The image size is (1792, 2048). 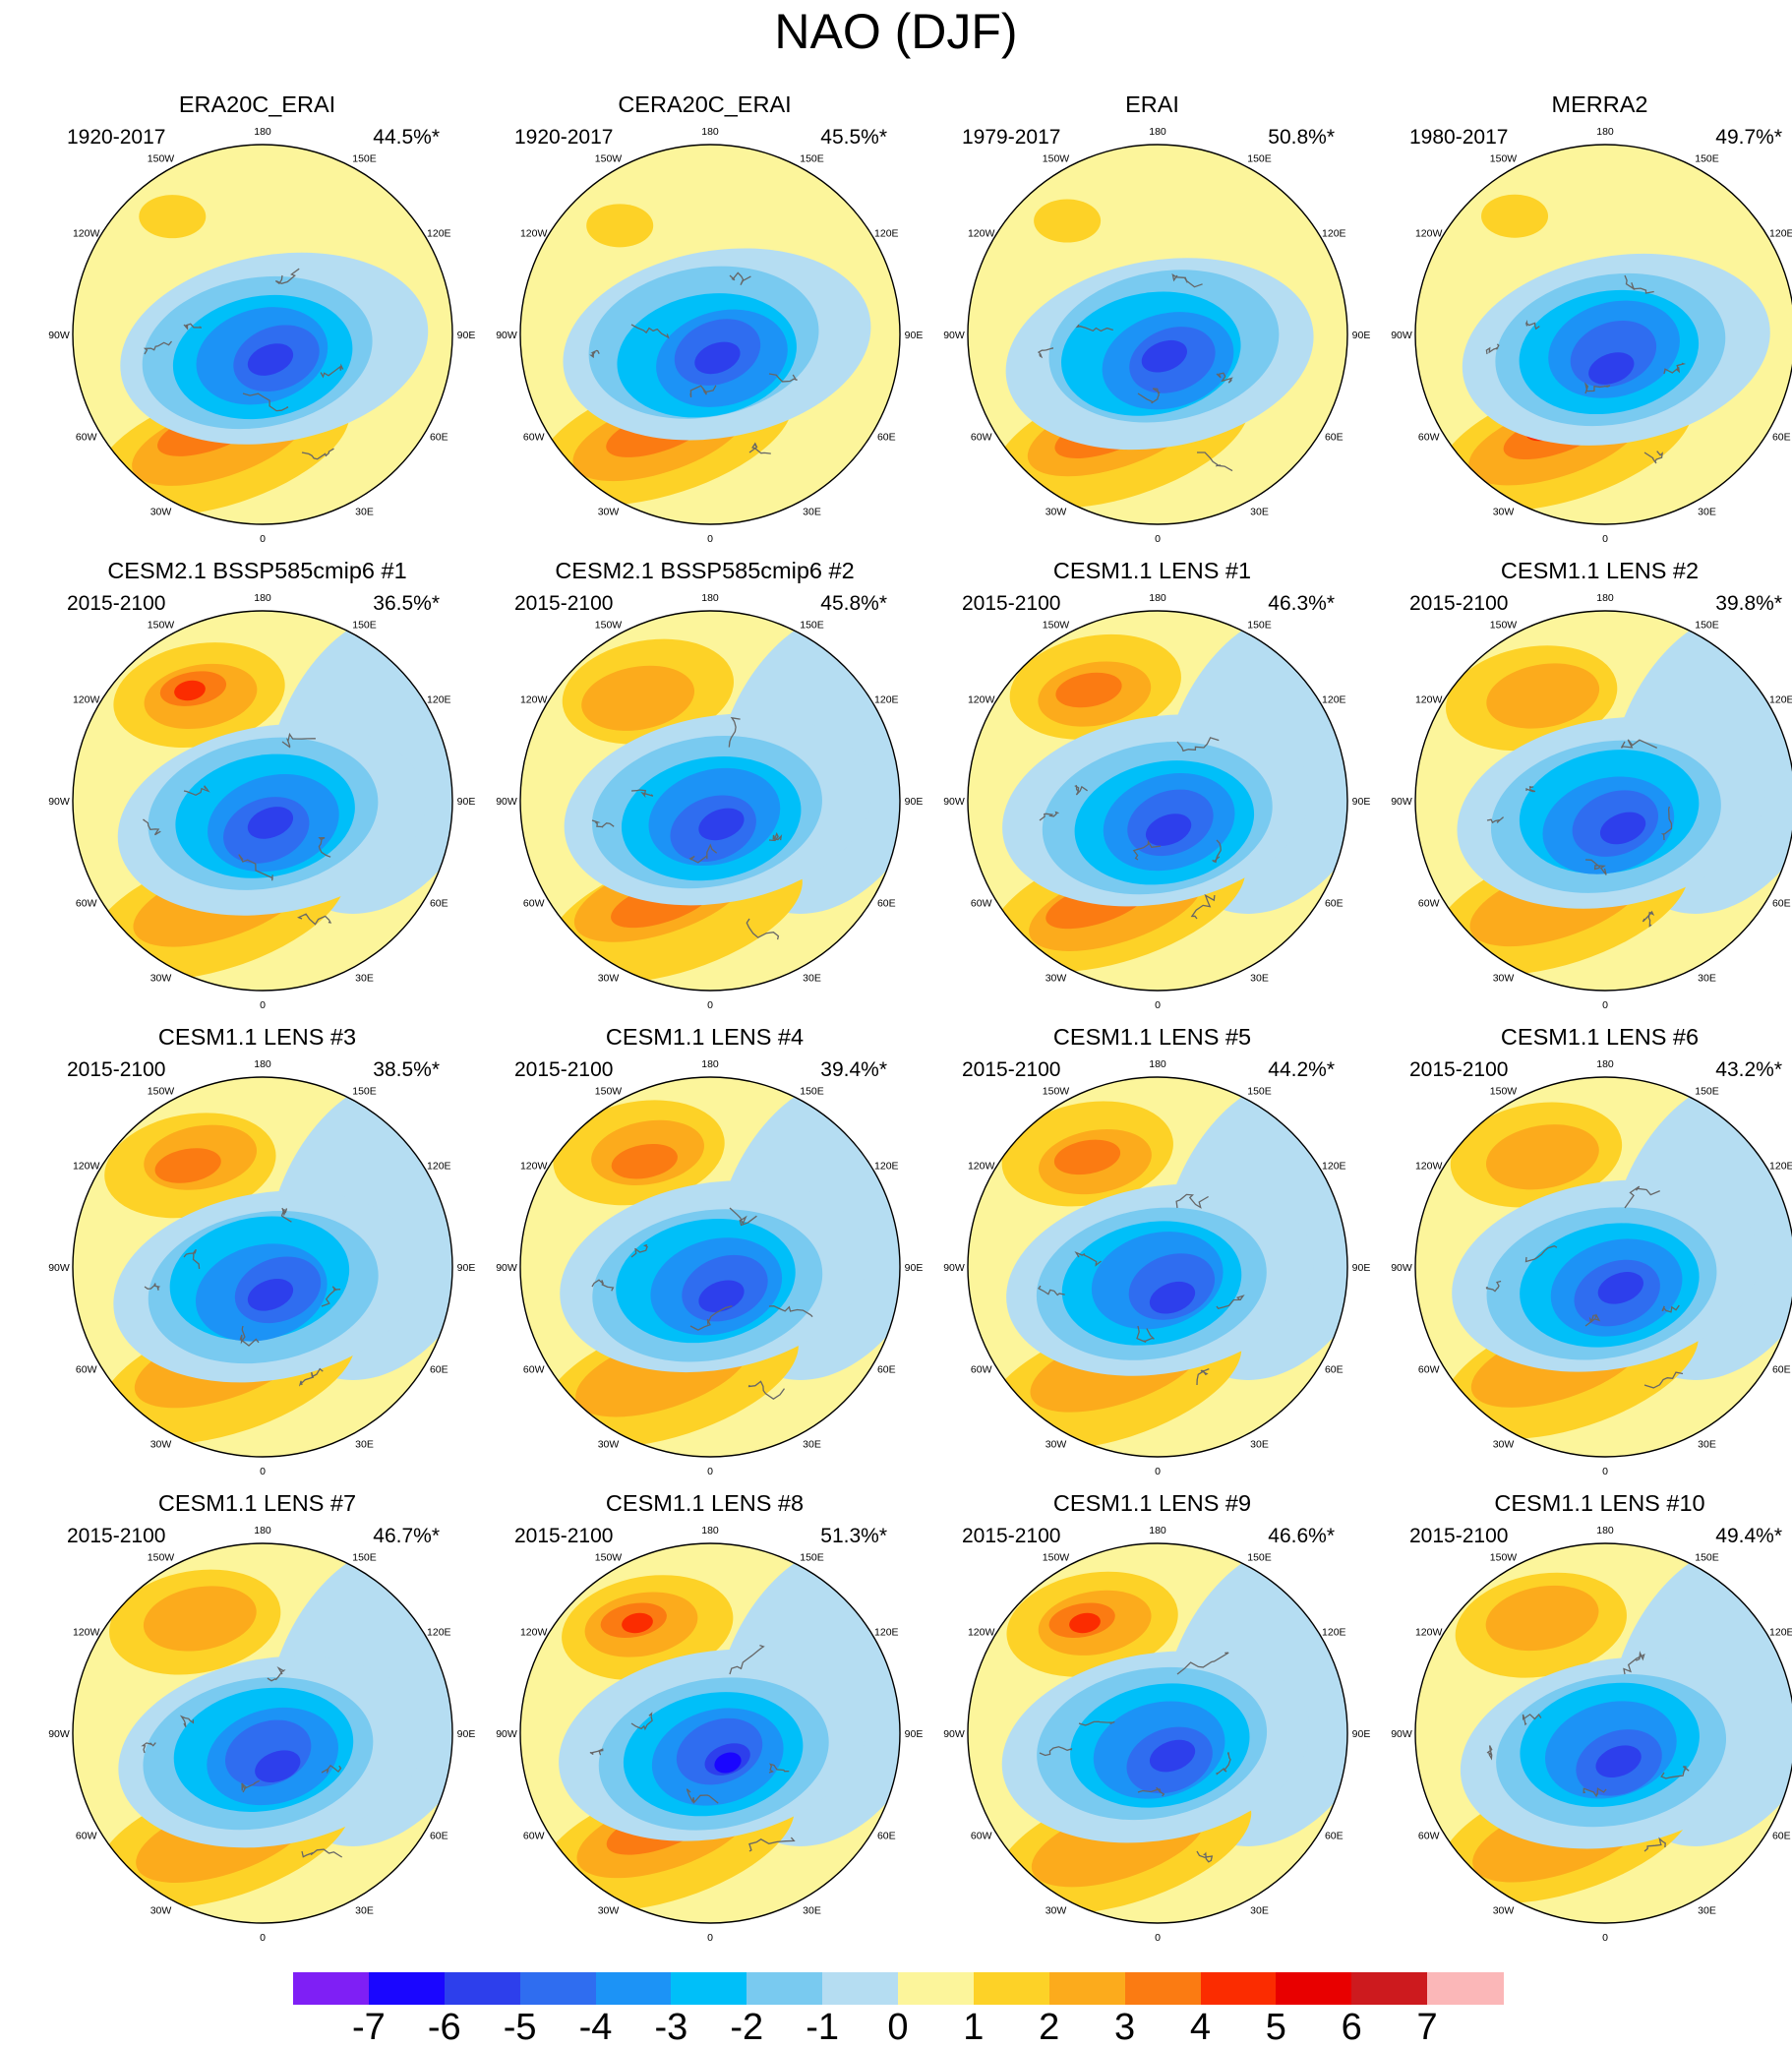 What do you see at coordinates (1600, 570) in the screenshot?
I see `panel-title: CESM1.1 LENS #2` at bounding box center [1600, 570].